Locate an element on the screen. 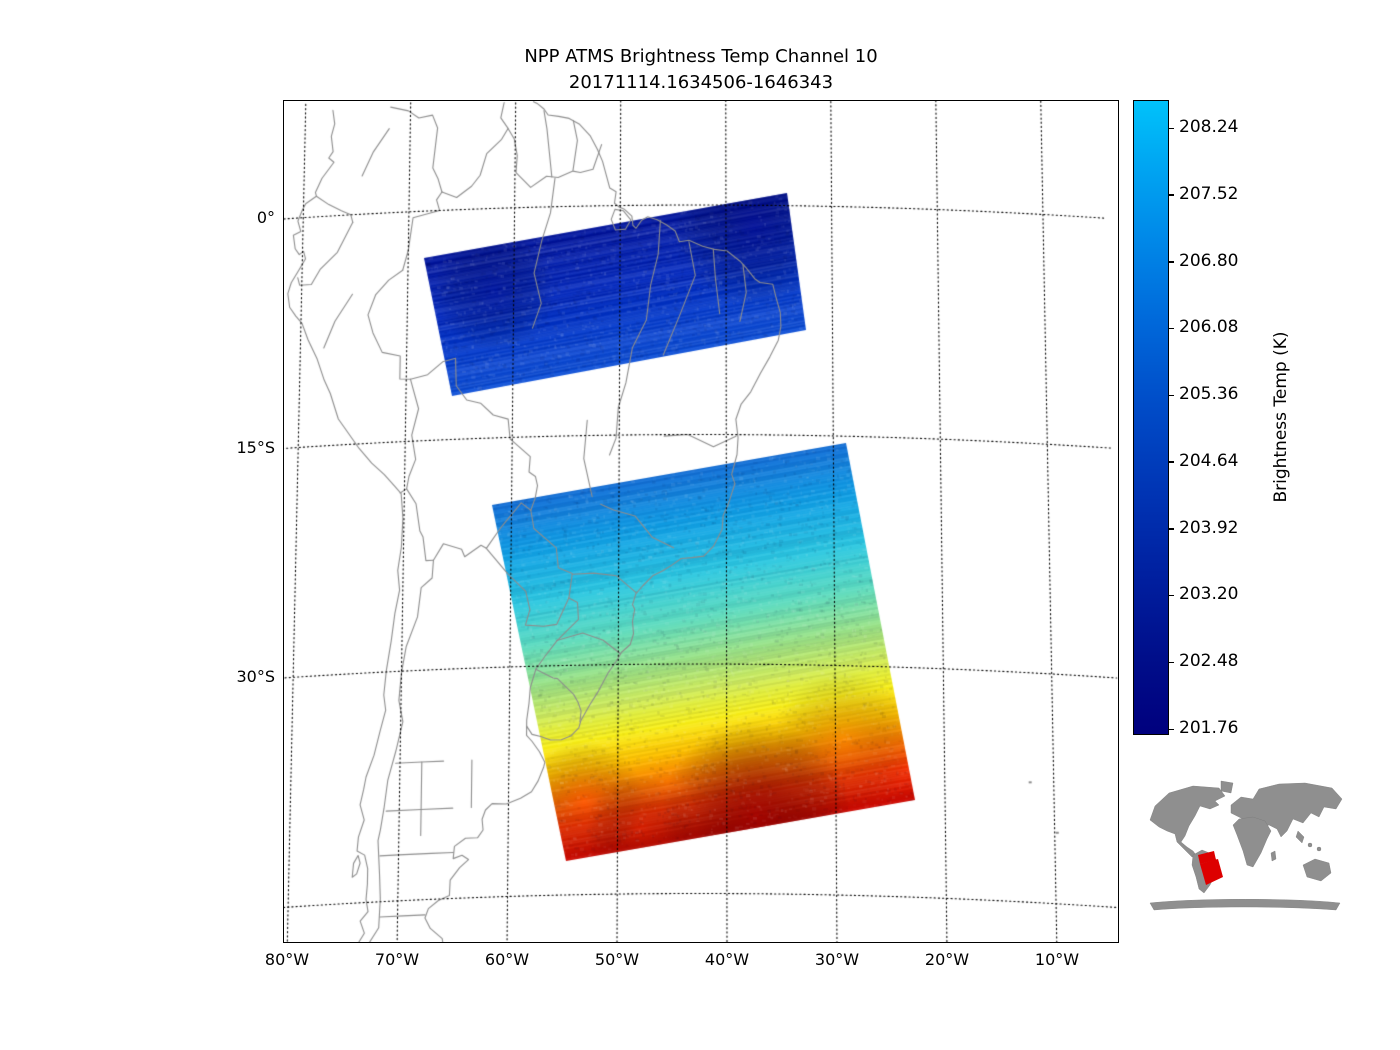 The image size is (1400, 1050). swath-footprint-south is located at coordinates (1211, 872).